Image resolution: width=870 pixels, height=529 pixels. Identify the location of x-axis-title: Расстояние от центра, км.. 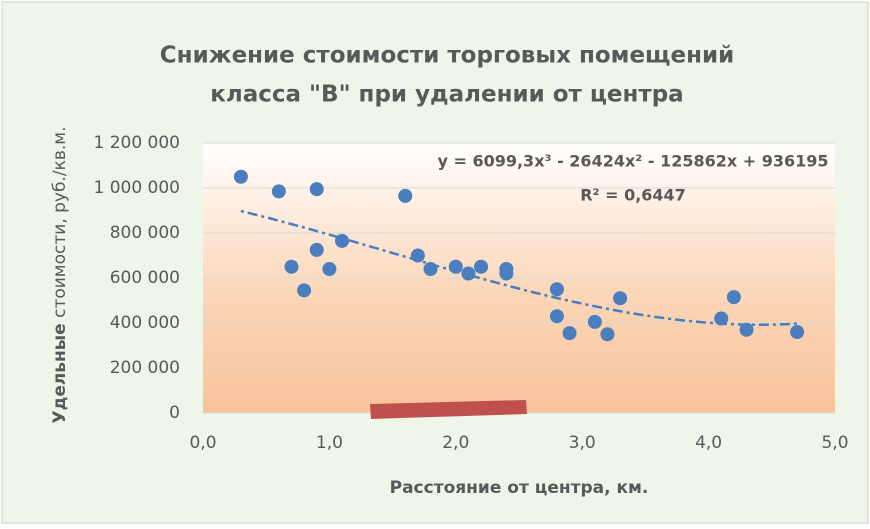
(519, 488).